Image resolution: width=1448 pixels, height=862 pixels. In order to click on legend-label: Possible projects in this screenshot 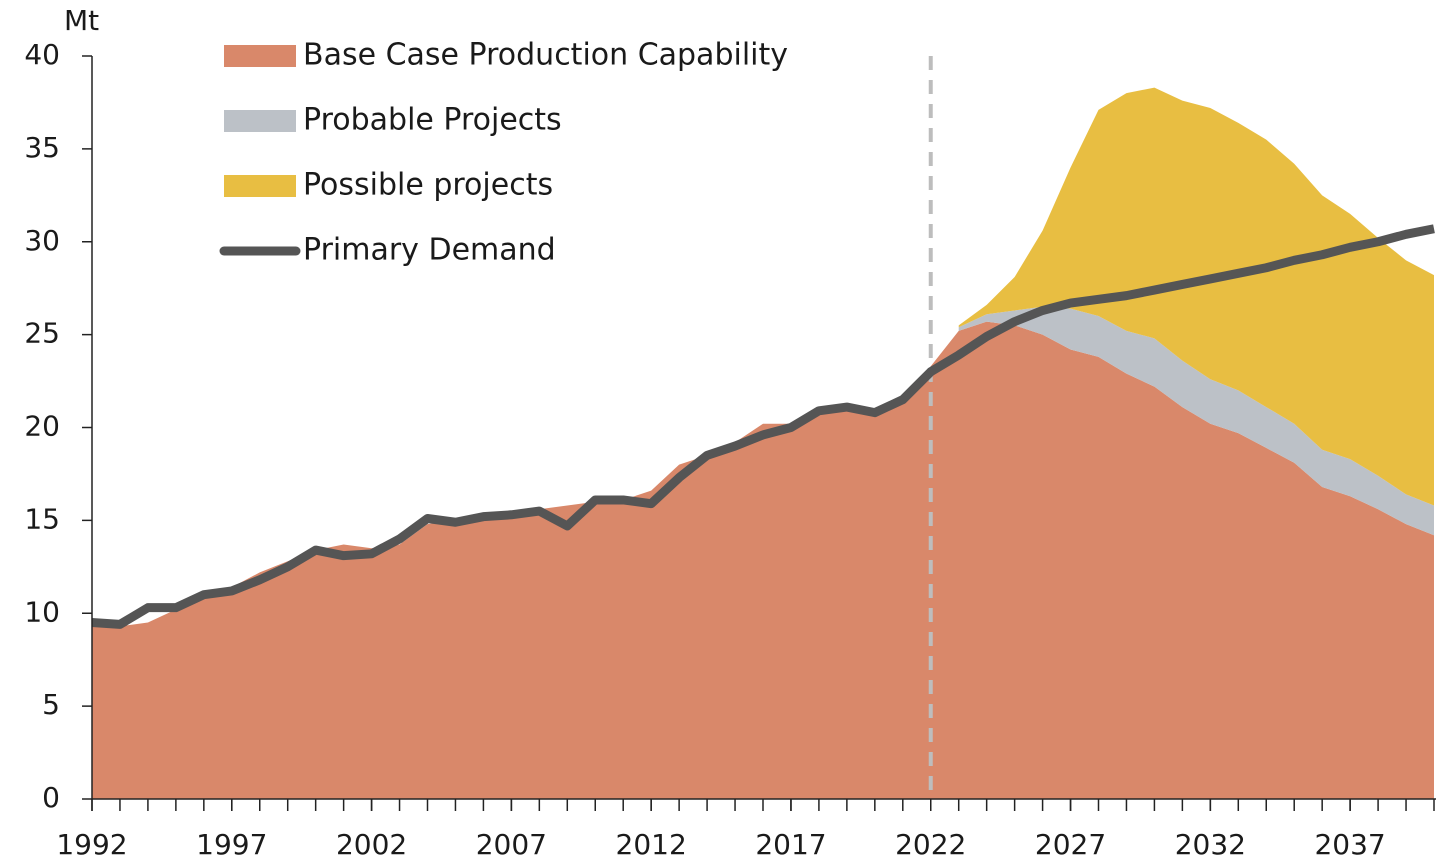, I will do `click(428, 185)`.